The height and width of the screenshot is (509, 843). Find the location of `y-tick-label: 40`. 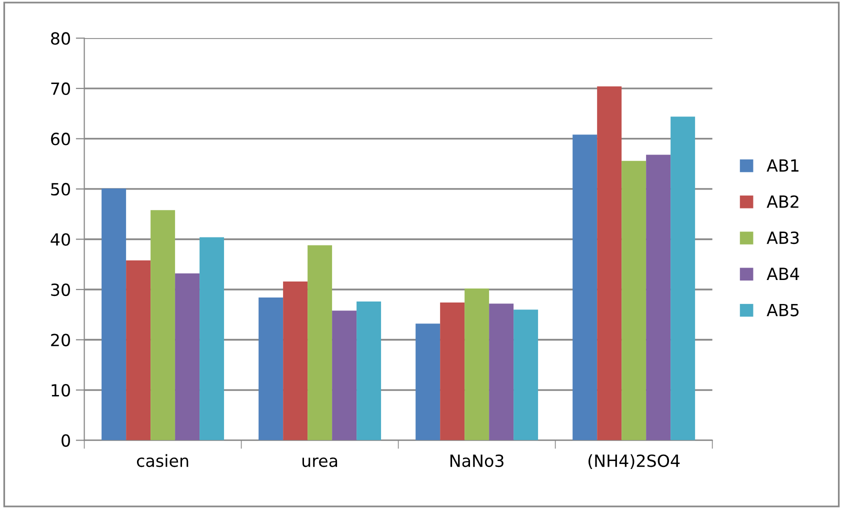

y-tick-label: 40 is located at coordinates (60, 239).